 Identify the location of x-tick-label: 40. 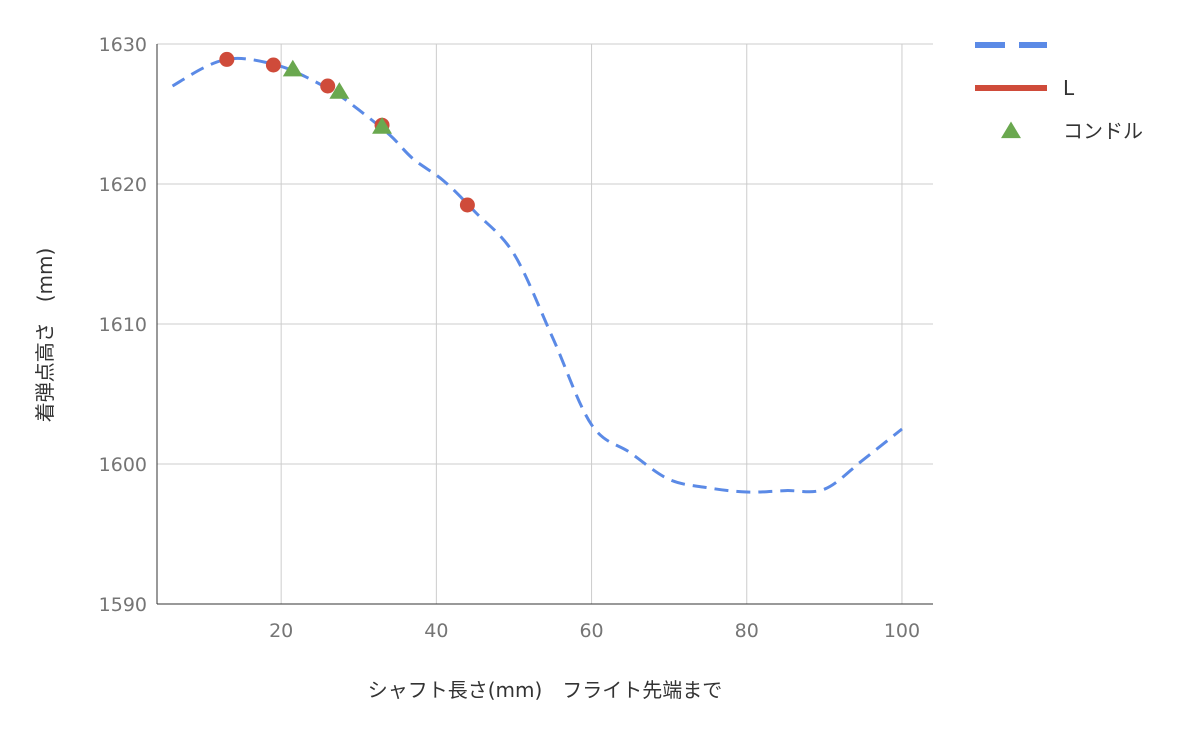
(436, 631).